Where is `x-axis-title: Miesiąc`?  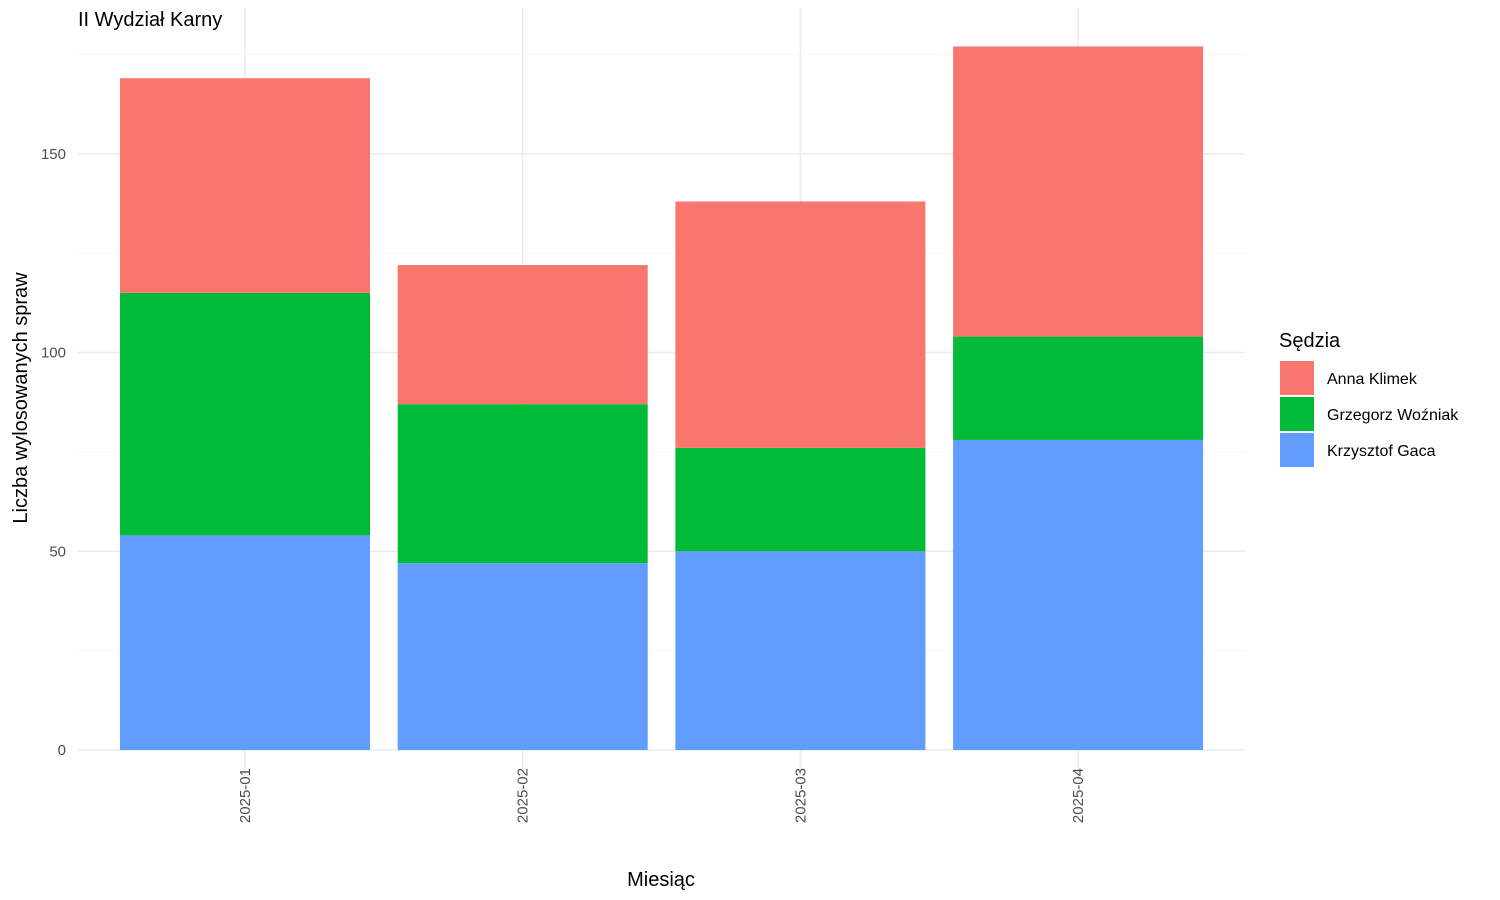
x-axis-title: Miesiąc is located at coordinates (661, 880).